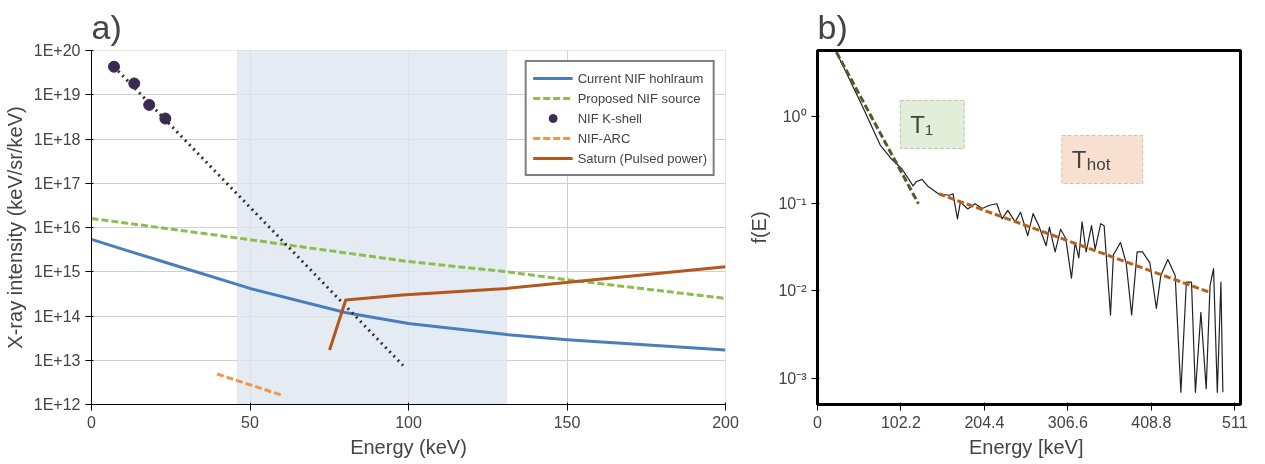 This screenshot has width=1265, height=464. What do you see at coordinates (759, 227) in the screenshot?
I see `y-axis-title: f(E)` at bounding box center [759, 227].